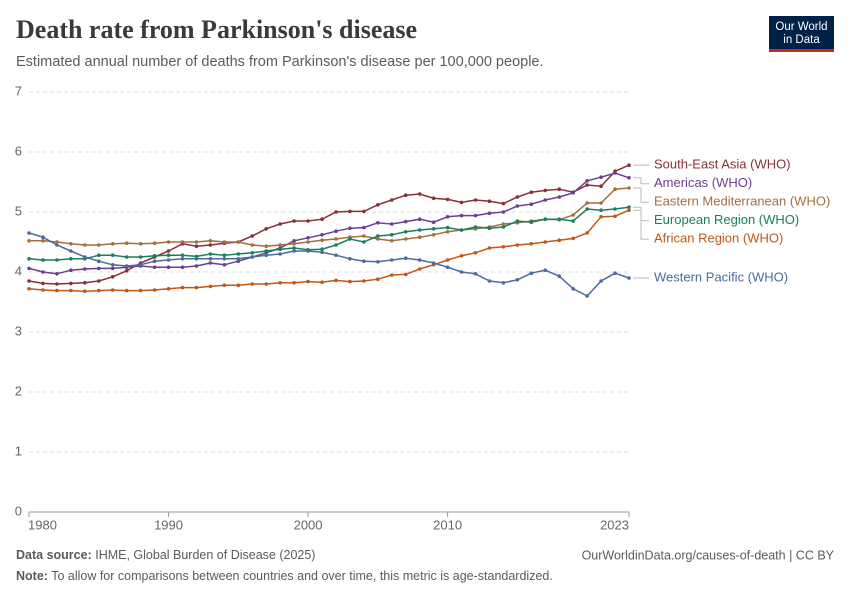  Describe the element at coordinates (18, 330) in the screenshot. I see `y-tick-label: 3` at that location.